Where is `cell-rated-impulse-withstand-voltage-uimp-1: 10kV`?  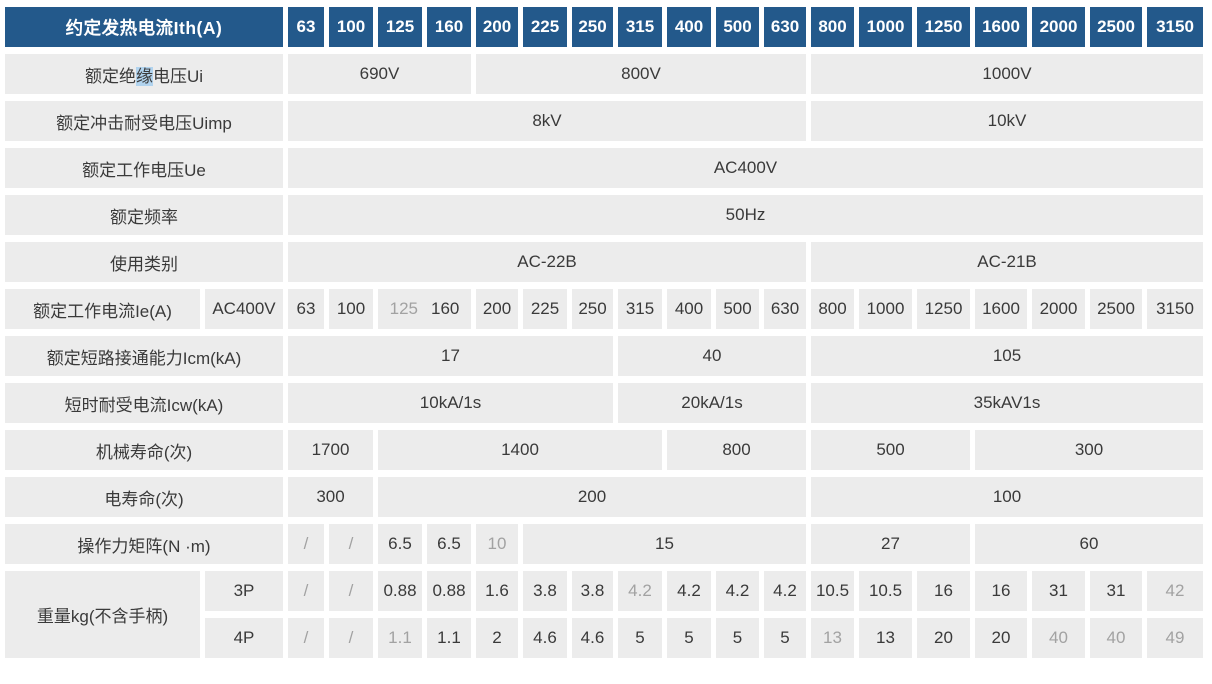
cell-rated-impulse-withstand-voltage-uimp-1: 10kV is located at coordinates (1007, 121).